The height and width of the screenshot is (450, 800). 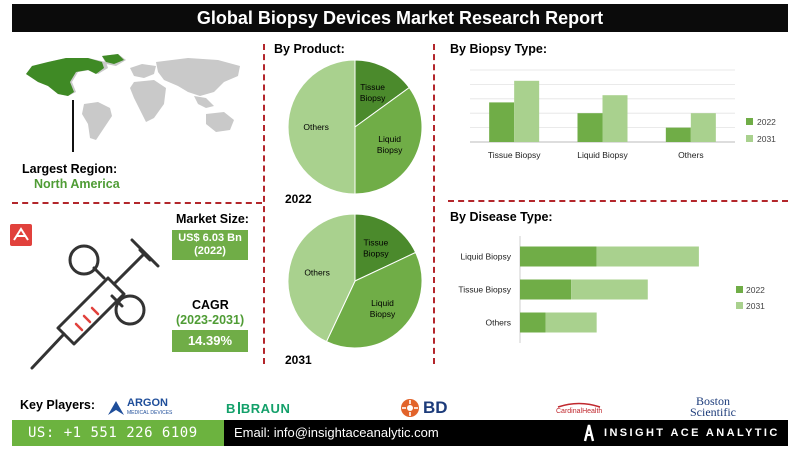 I want to click on divider-left-horizontal, so click(x=137, y=203).